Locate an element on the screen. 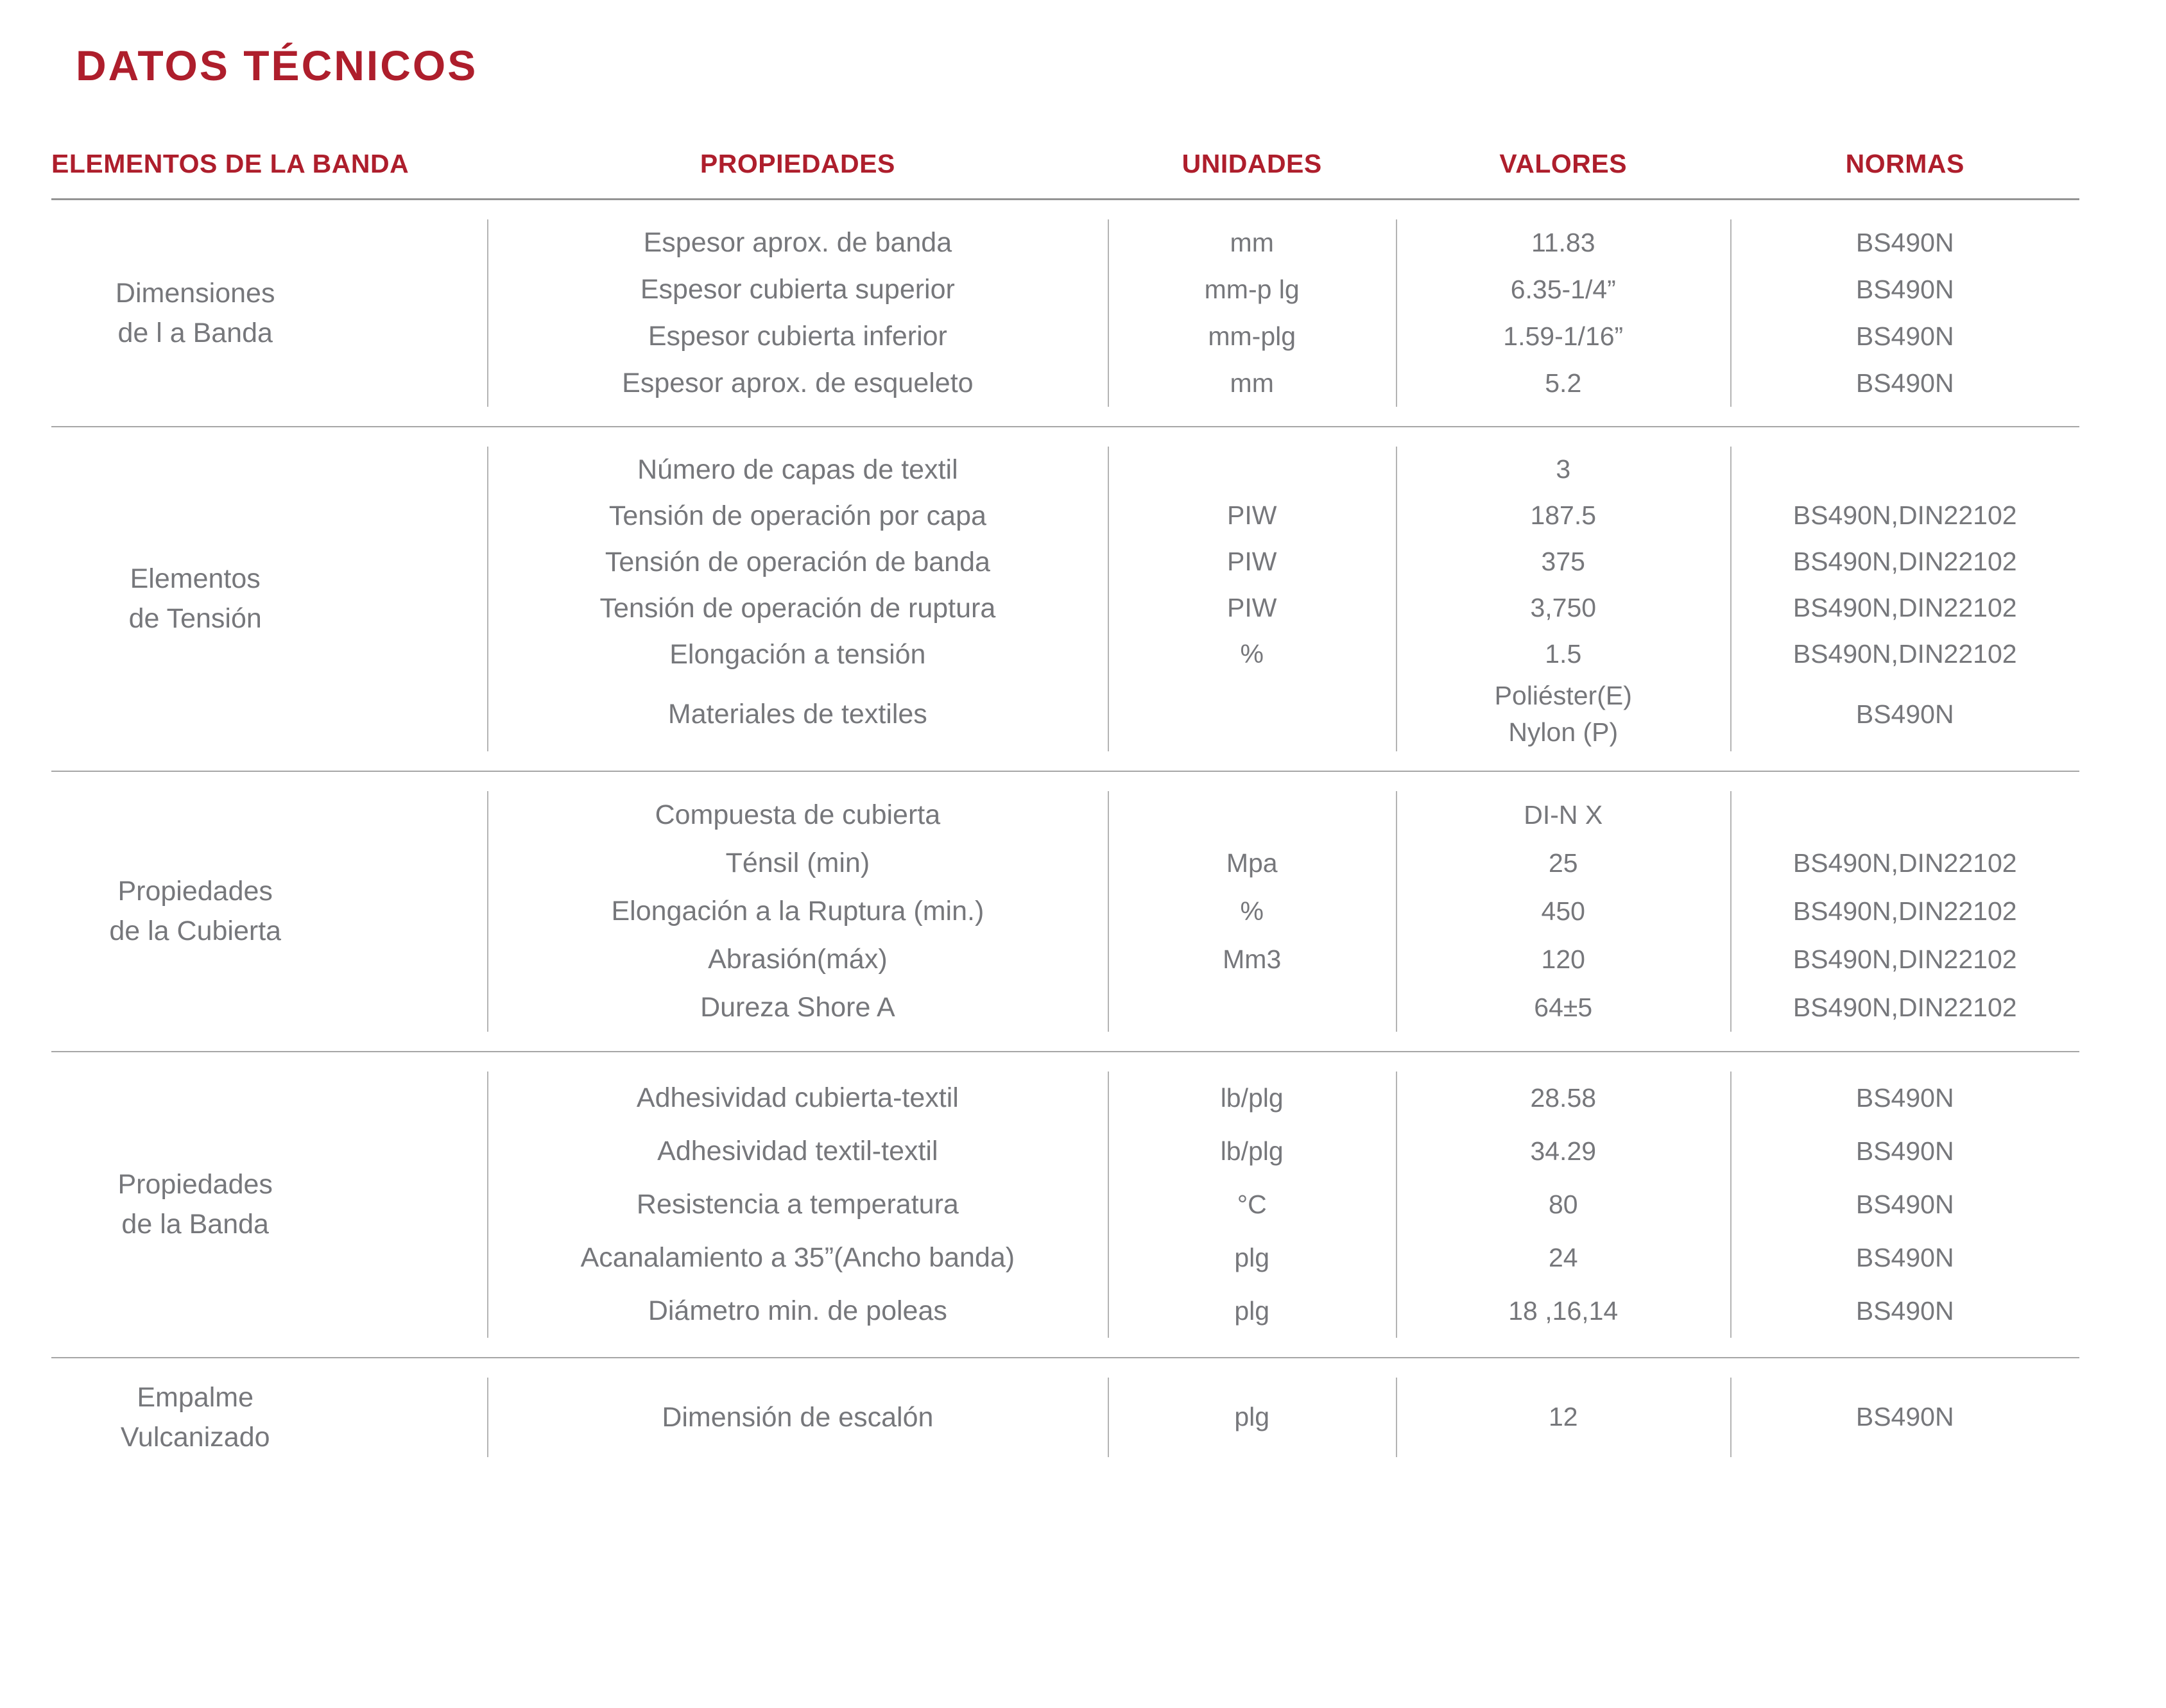  group-label: Propiedades de la Cubierta is located at coordinates (195, 911).